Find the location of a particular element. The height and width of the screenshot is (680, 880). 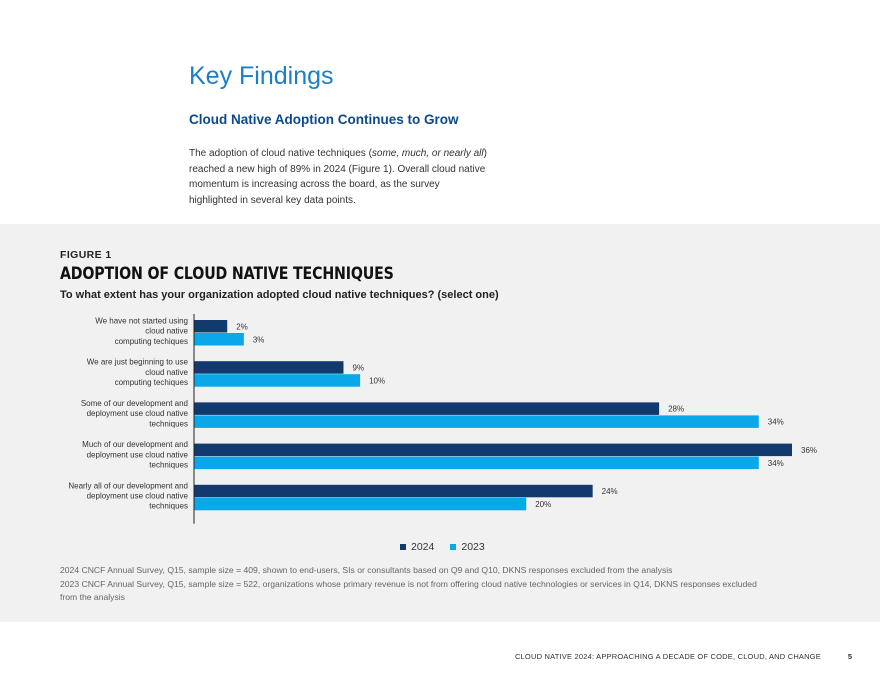

data-label-2023: 10% is located at coordinates (377, 380).